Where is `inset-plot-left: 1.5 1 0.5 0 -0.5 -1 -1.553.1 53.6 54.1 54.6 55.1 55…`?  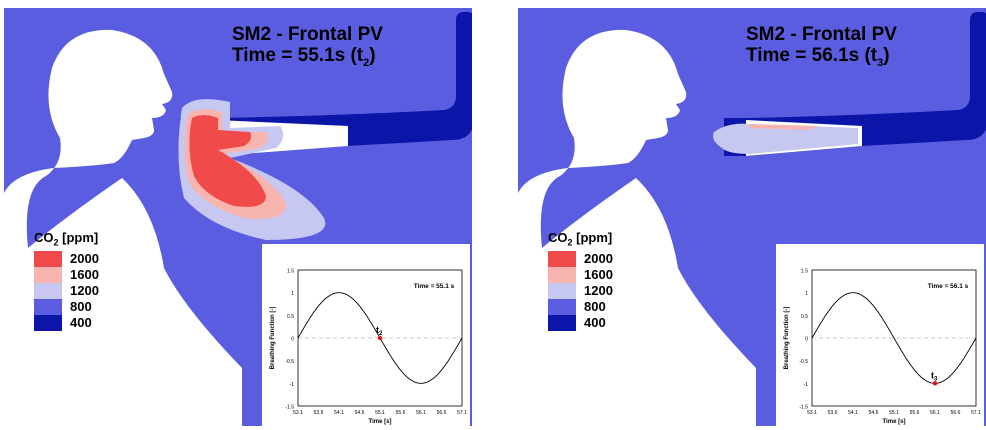
inset-plot-left: 1.5 1 0.5 0 -0.5 -1 -1.553.1 53.6 54.1 54.6 55.1 55… is located at coordinates (368, 347).